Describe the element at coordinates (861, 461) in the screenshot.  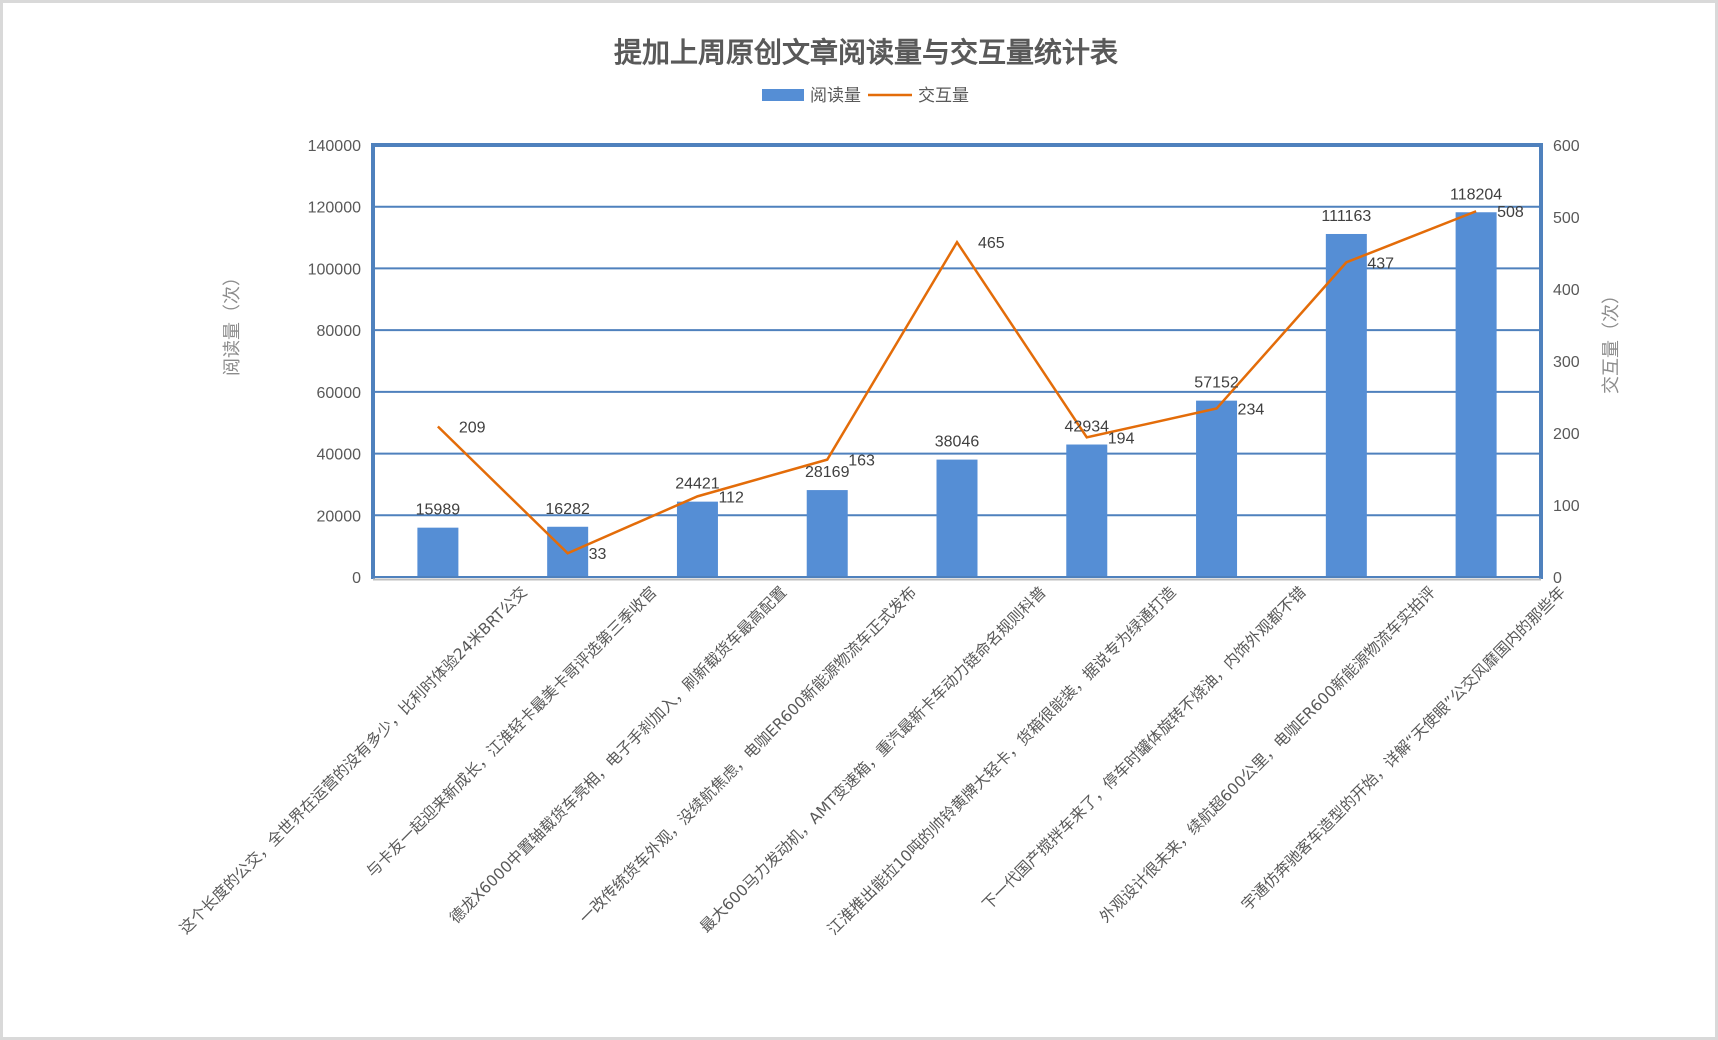
I see `line-value-label: 163` at that location.